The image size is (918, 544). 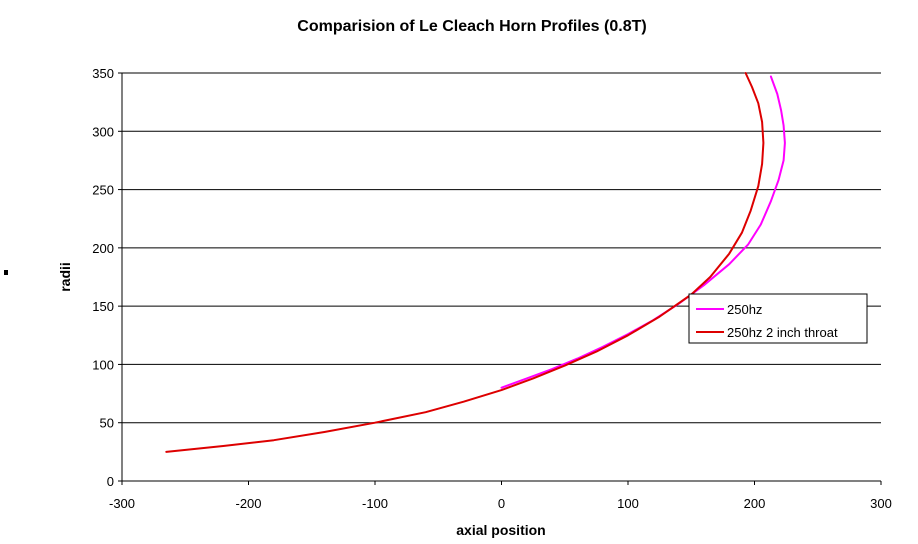 I want to click on legend-box, so click(x=778, y=318).